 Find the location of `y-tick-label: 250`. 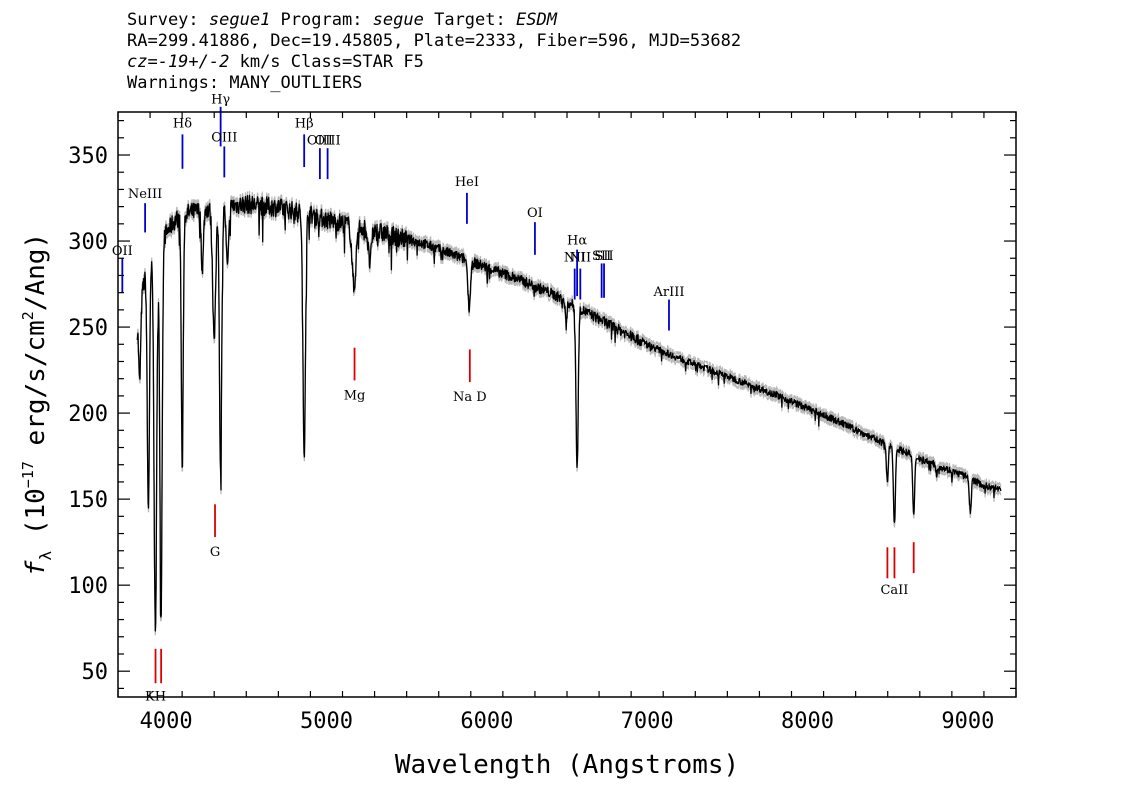

y-tick-label: 250 is located at coordinates (88, 328).